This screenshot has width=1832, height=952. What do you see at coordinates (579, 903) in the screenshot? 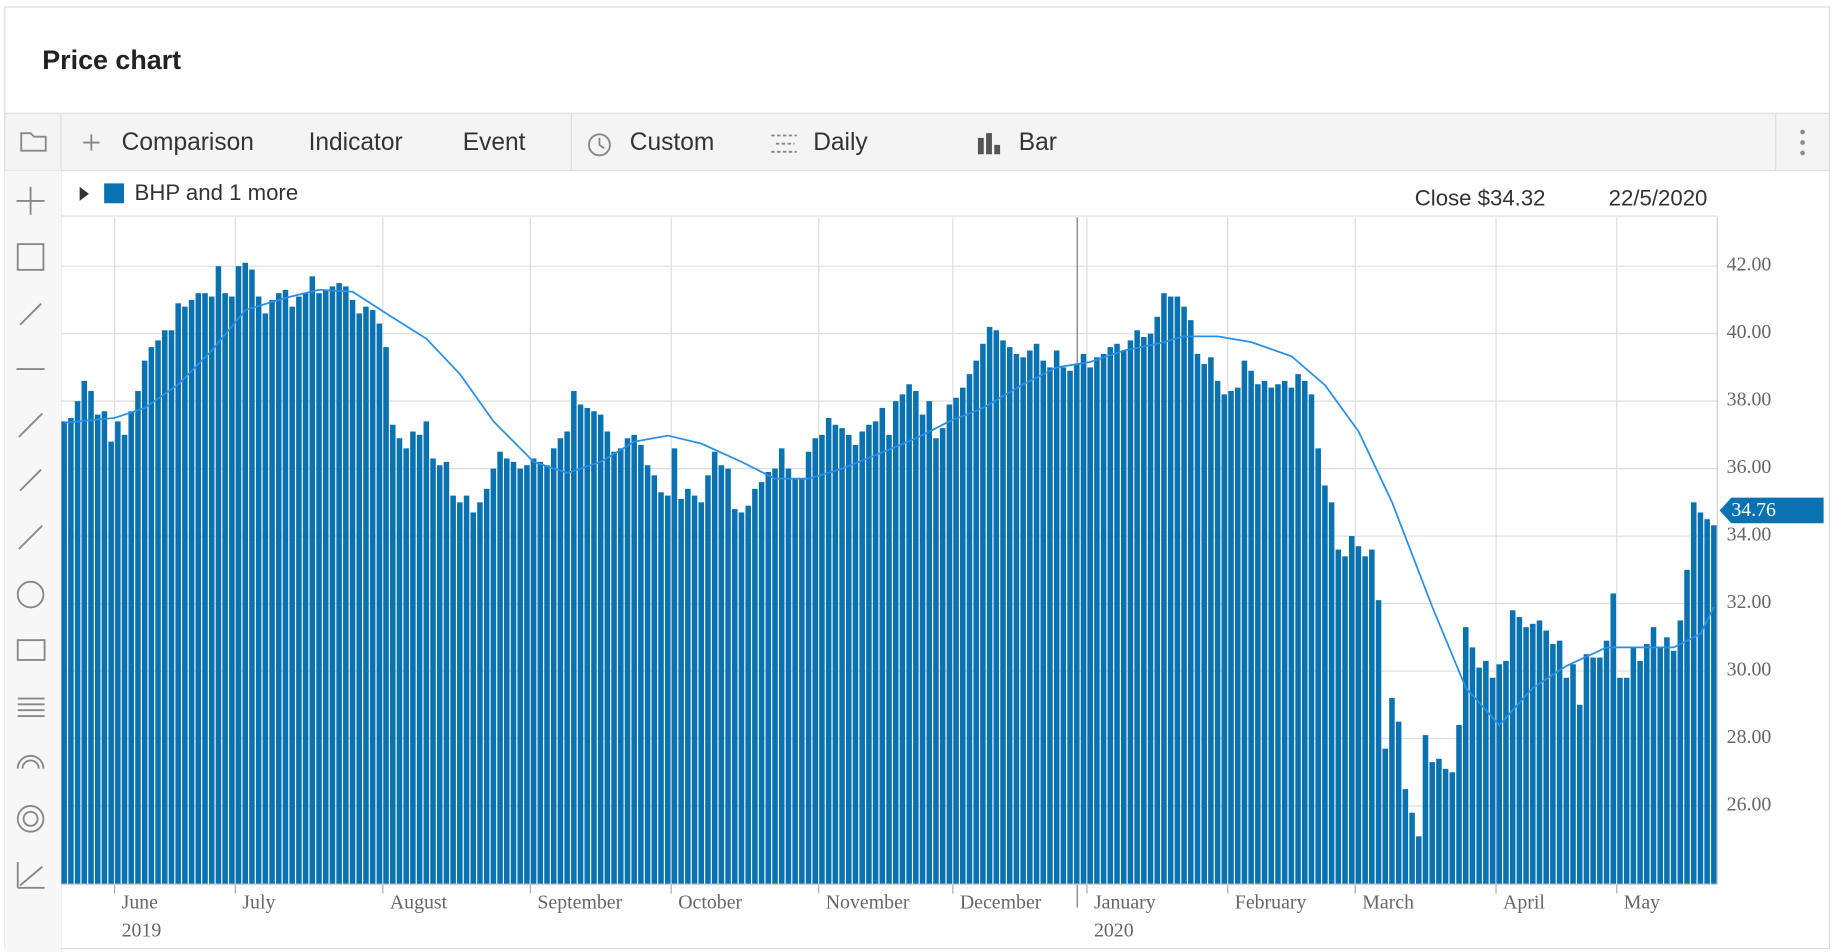
I see `x-tick-label: September` at bounding box center [579, 903].